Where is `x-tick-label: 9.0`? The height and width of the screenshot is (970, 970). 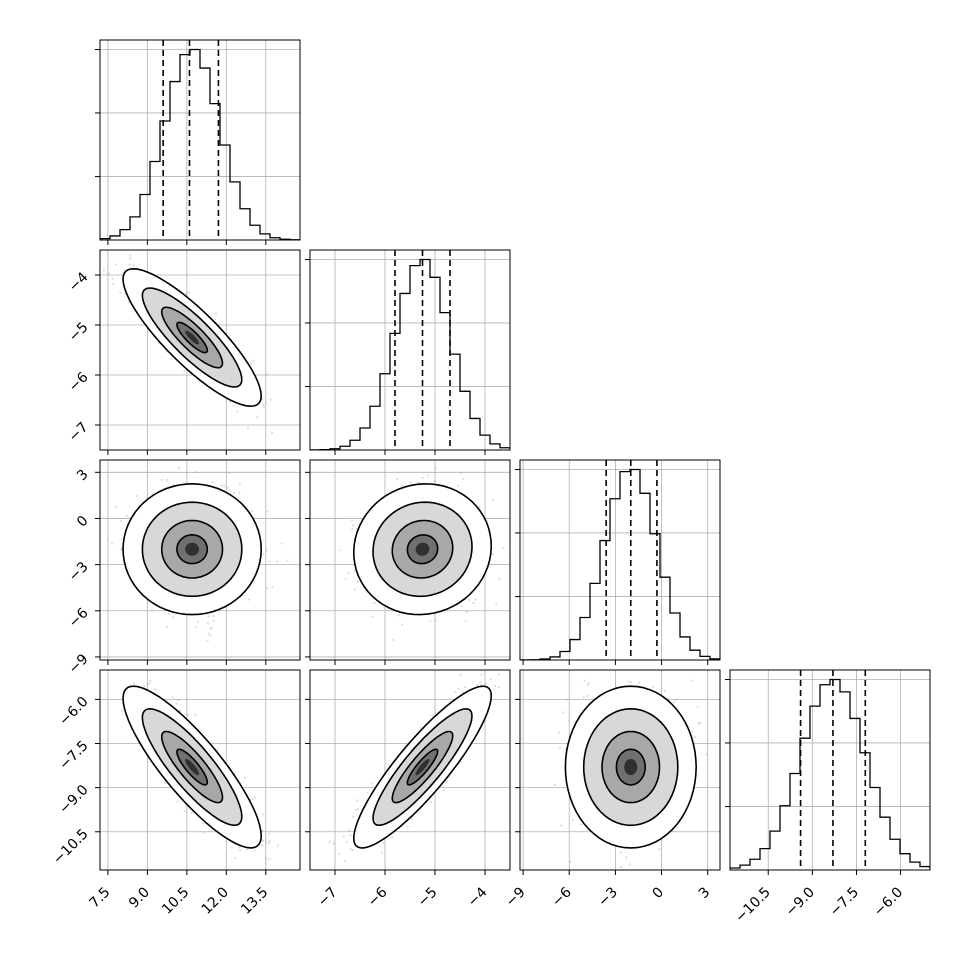 x-tick-label: 9.0 is located at coordinates (139, 897).